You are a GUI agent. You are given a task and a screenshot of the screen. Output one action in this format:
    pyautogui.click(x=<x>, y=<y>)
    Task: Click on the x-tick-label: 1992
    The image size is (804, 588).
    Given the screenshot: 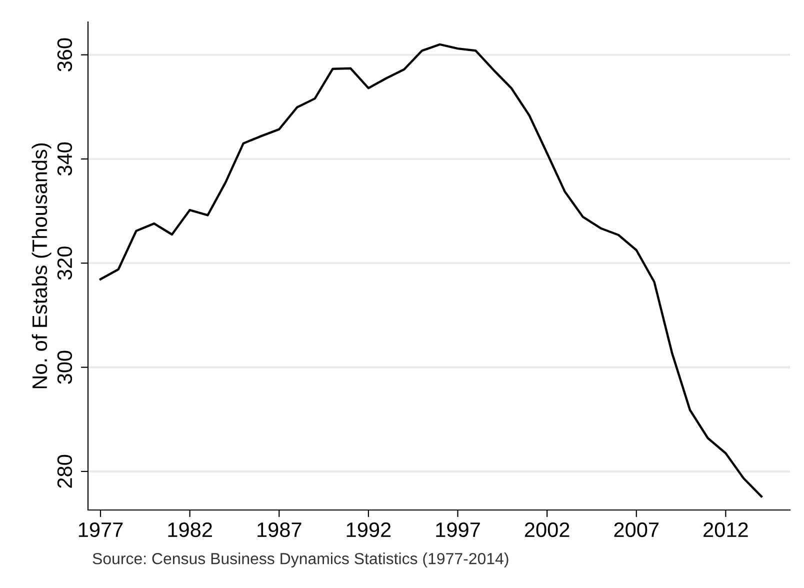 What is the action you would take?
    pyautogui.click(x=368, y=530)
    